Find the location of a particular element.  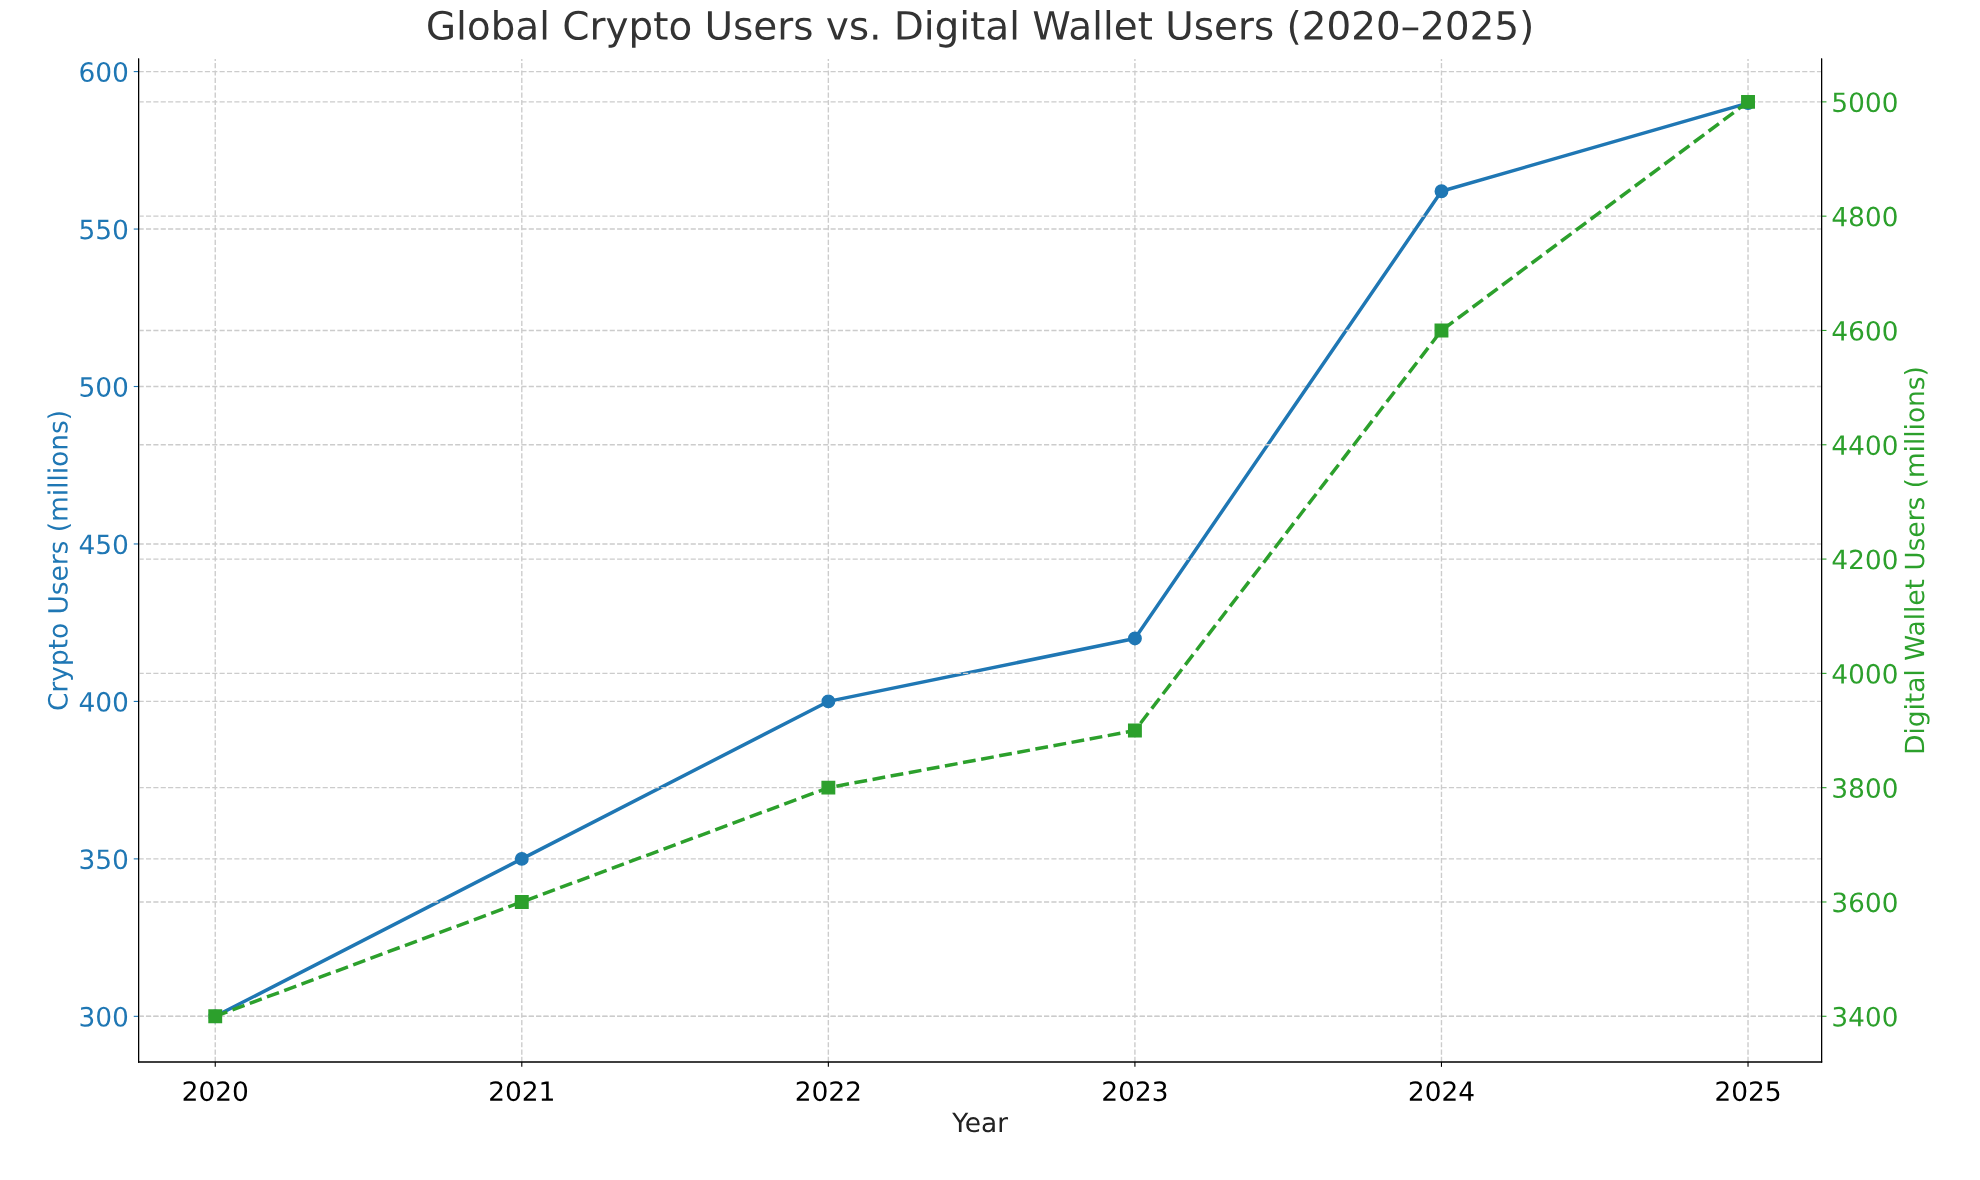

x-tick-label: 2023 is located at coordinates (1135, 1091).